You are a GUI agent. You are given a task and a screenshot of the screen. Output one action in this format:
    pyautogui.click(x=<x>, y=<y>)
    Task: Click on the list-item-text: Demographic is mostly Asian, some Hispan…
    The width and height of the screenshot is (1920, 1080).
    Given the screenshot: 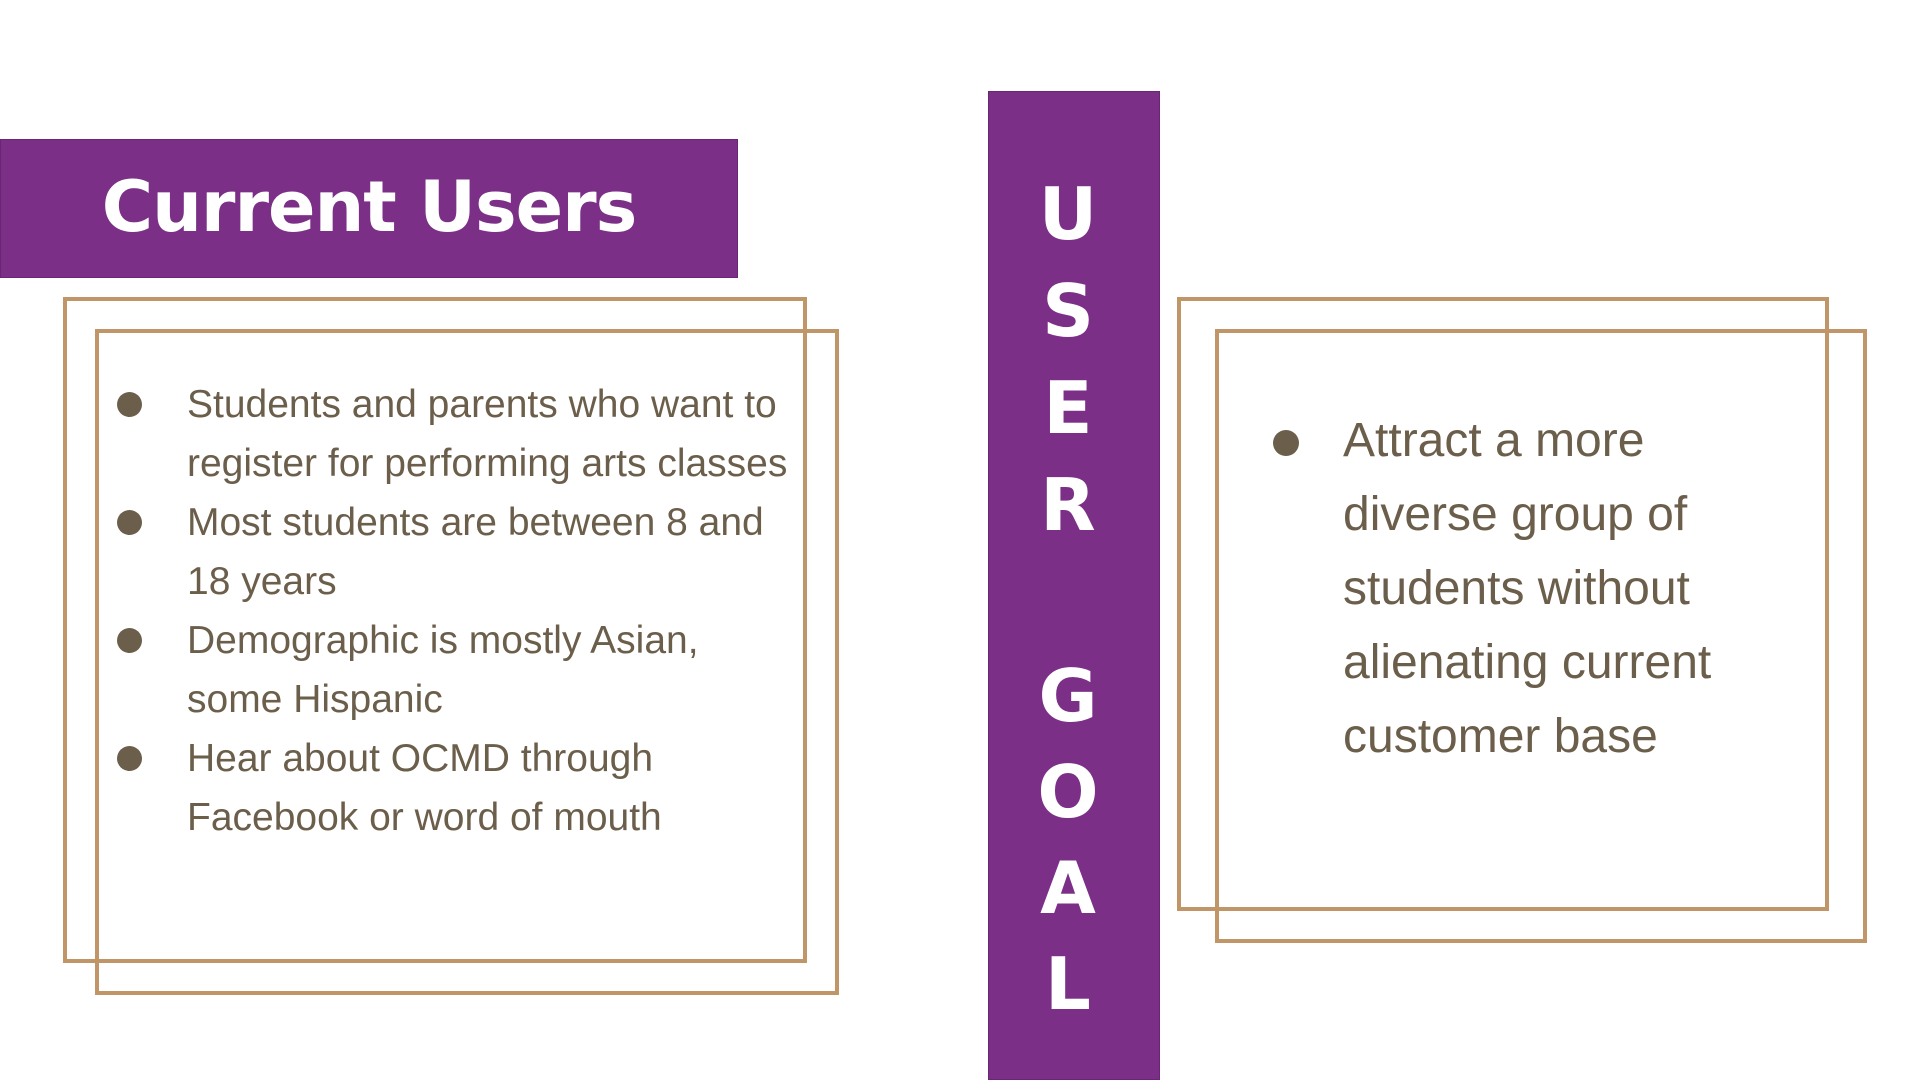 What is the action you would take?
    pyautogui.click(x=443, y=670)
    